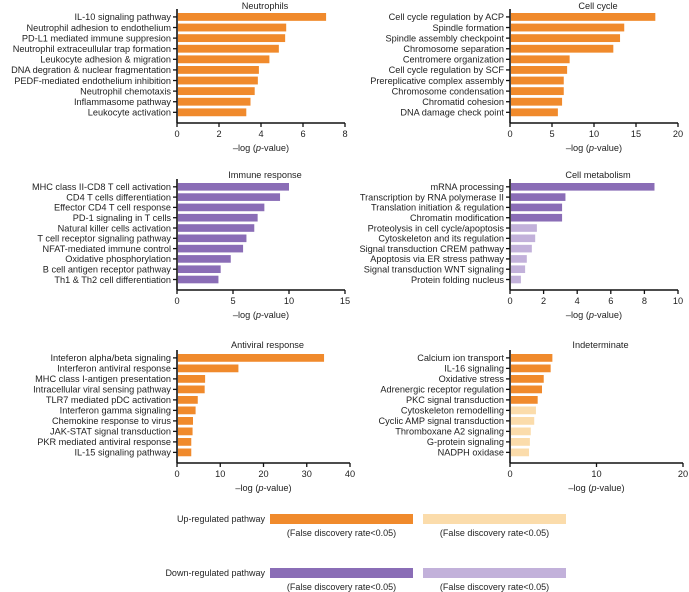  What do you see at coordinates (265, 6) in the screenshot?
I see `chart-title: Neutrophils` at bounding box center [265, 6].